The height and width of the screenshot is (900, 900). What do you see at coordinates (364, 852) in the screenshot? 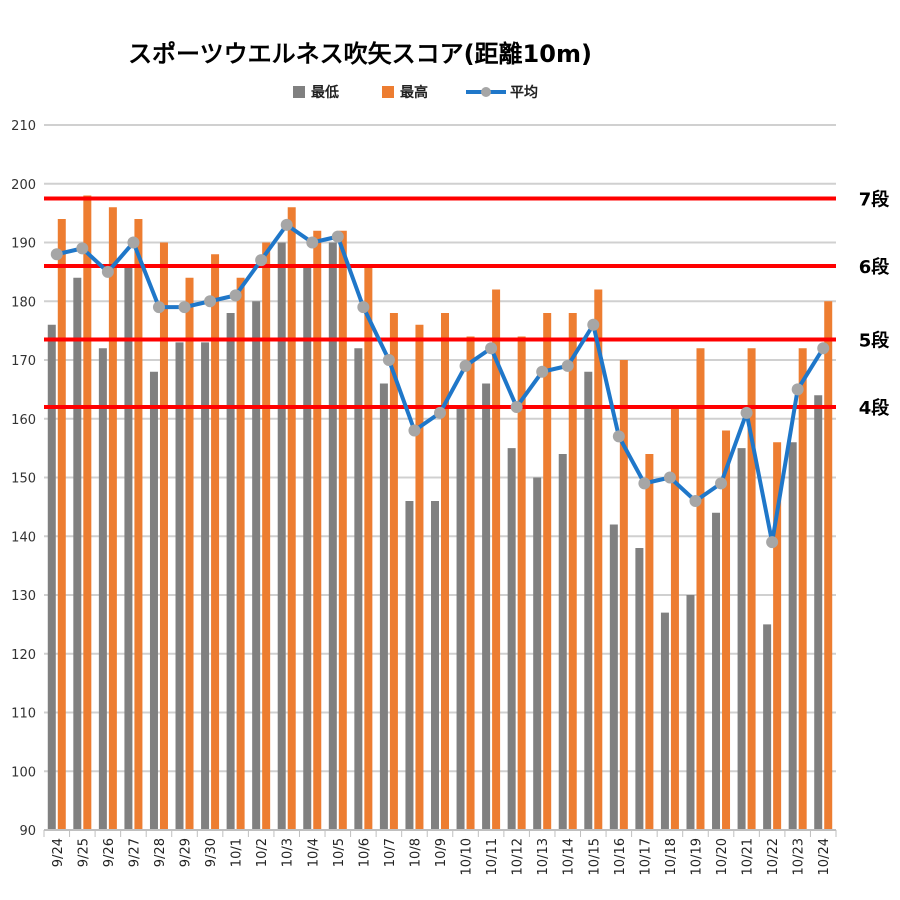
I see `x-tick-label: 10/6` at bounding box center [364, 852].